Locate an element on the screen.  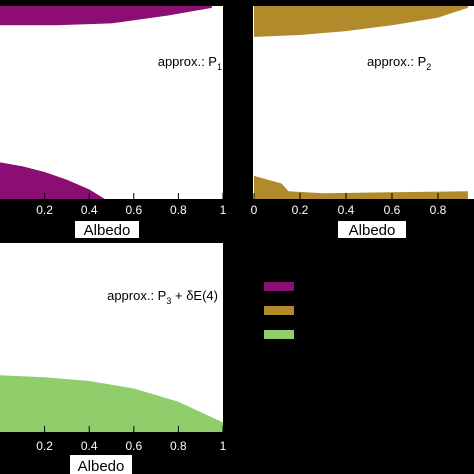
panel-2-region-top is located at coordinates (361, 21).